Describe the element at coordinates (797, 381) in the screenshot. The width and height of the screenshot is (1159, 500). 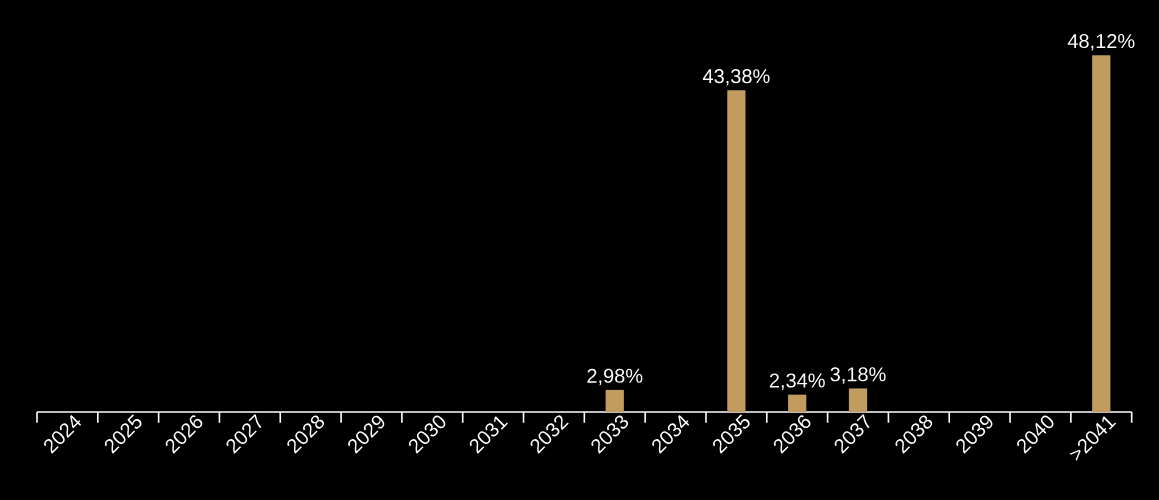
I see `data-label: 2,34%` at that location.